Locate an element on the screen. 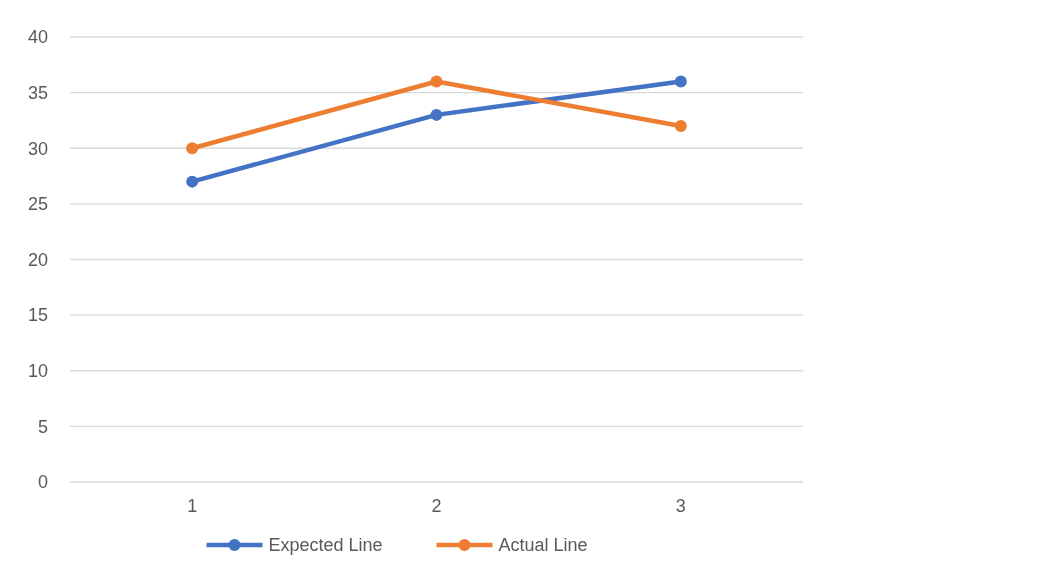 The height and width of the screenshot is (567, 1051). y-tick-label: 40 is located at coordinates (37, 37).